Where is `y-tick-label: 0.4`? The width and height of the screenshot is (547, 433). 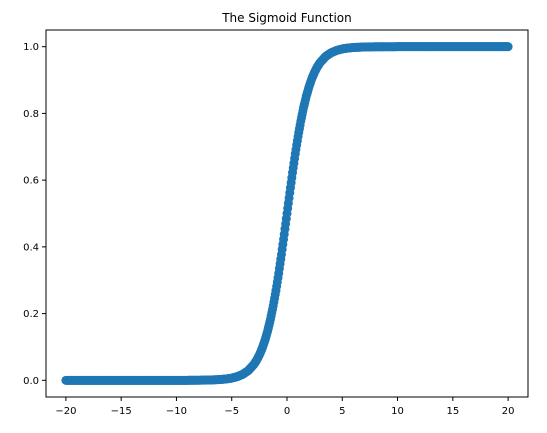
y-tick-label: 0.4 is located at coordinates (31, 247).